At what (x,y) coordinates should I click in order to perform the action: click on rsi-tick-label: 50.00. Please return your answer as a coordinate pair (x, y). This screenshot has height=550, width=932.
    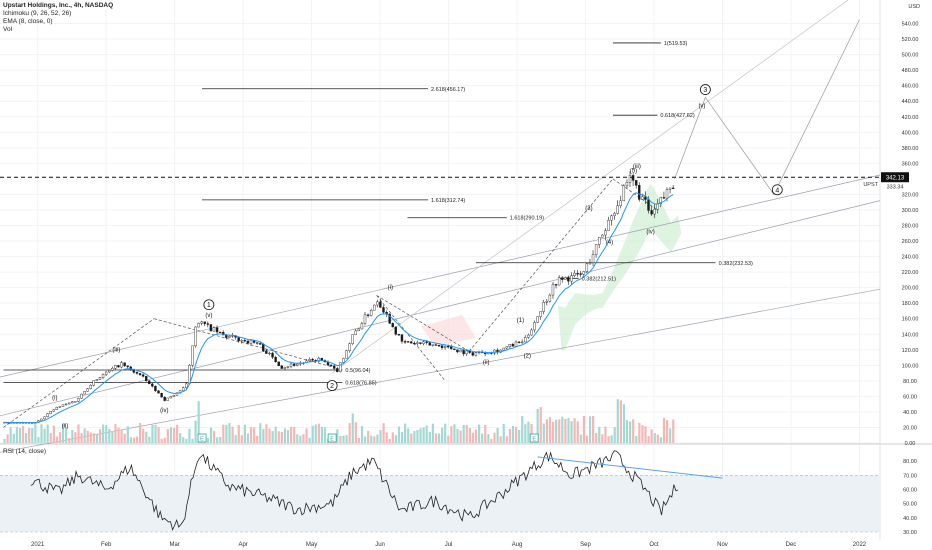
    Looking at the image, I should click on (910, 505).